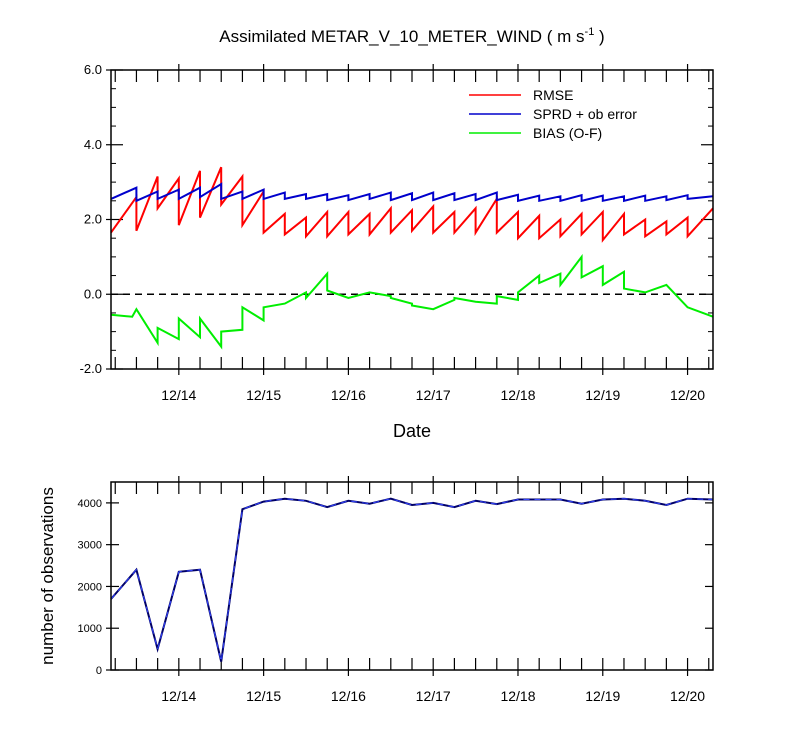 This screenshot has width=800, height=750. What do you see at coordinates (93, 144) in the screenshot?
I see `y-tick-label: 4.0` at bounding box center [93, 144].